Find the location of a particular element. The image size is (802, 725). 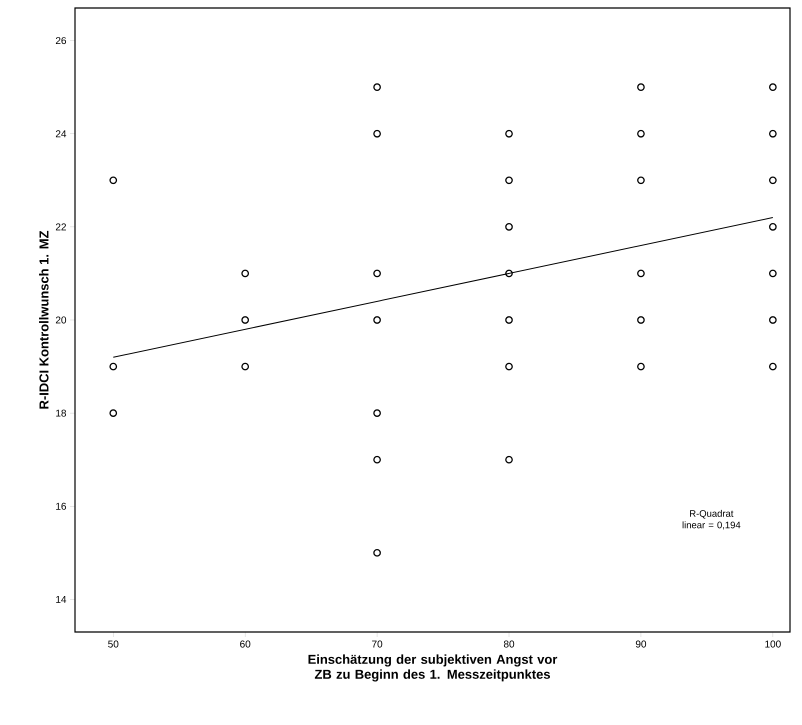

x-axis-title: Einschätzung der subjektiven Angst vor ZB zu Beginn des 1. Messzeitpunktes is located at coordinates (433, 668).